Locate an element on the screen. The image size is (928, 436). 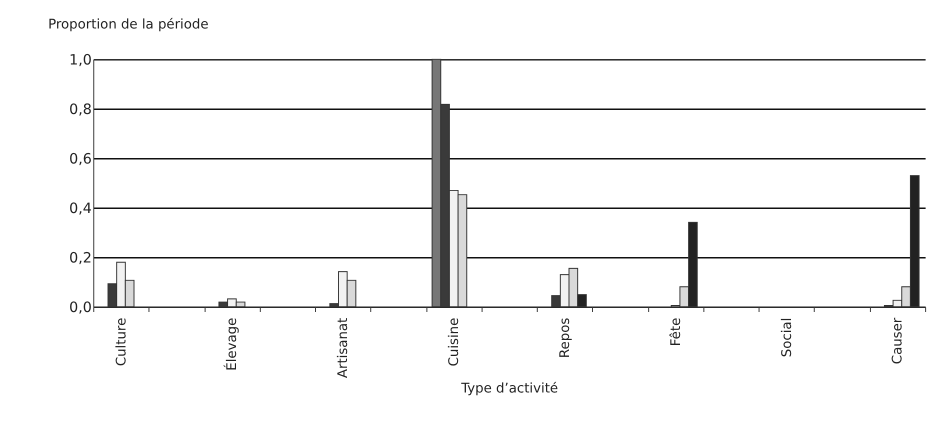
x-tick-label: Élevage is located at coordinates (231, 344).